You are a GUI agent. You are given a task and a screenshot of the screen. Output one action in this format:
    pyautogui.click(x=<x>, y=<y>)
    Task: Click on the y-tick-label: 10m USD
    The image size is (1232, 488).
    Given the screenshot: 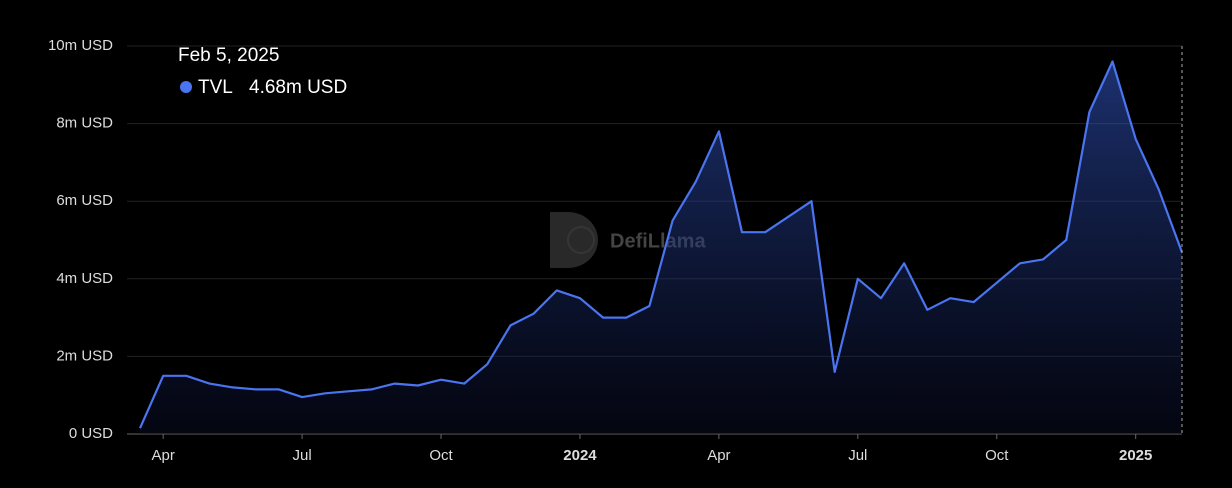 What is the action you would take?
    pyautogui.click(x=80, y=45)
    